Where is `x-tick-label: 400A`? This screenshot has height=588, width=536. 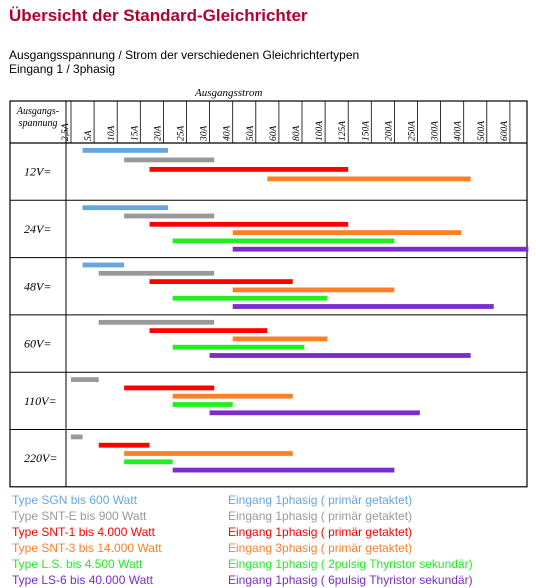
x-tick-label: 400A is located at coordinates (459, 131).